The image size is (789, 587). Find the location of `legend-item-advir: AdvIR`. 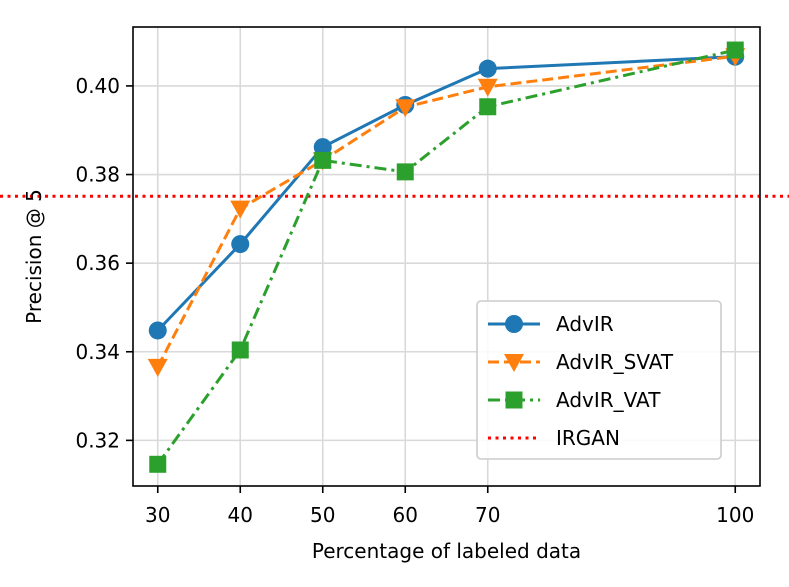

legend-item-advir: AdvIR is located at coordinates (551, 324).